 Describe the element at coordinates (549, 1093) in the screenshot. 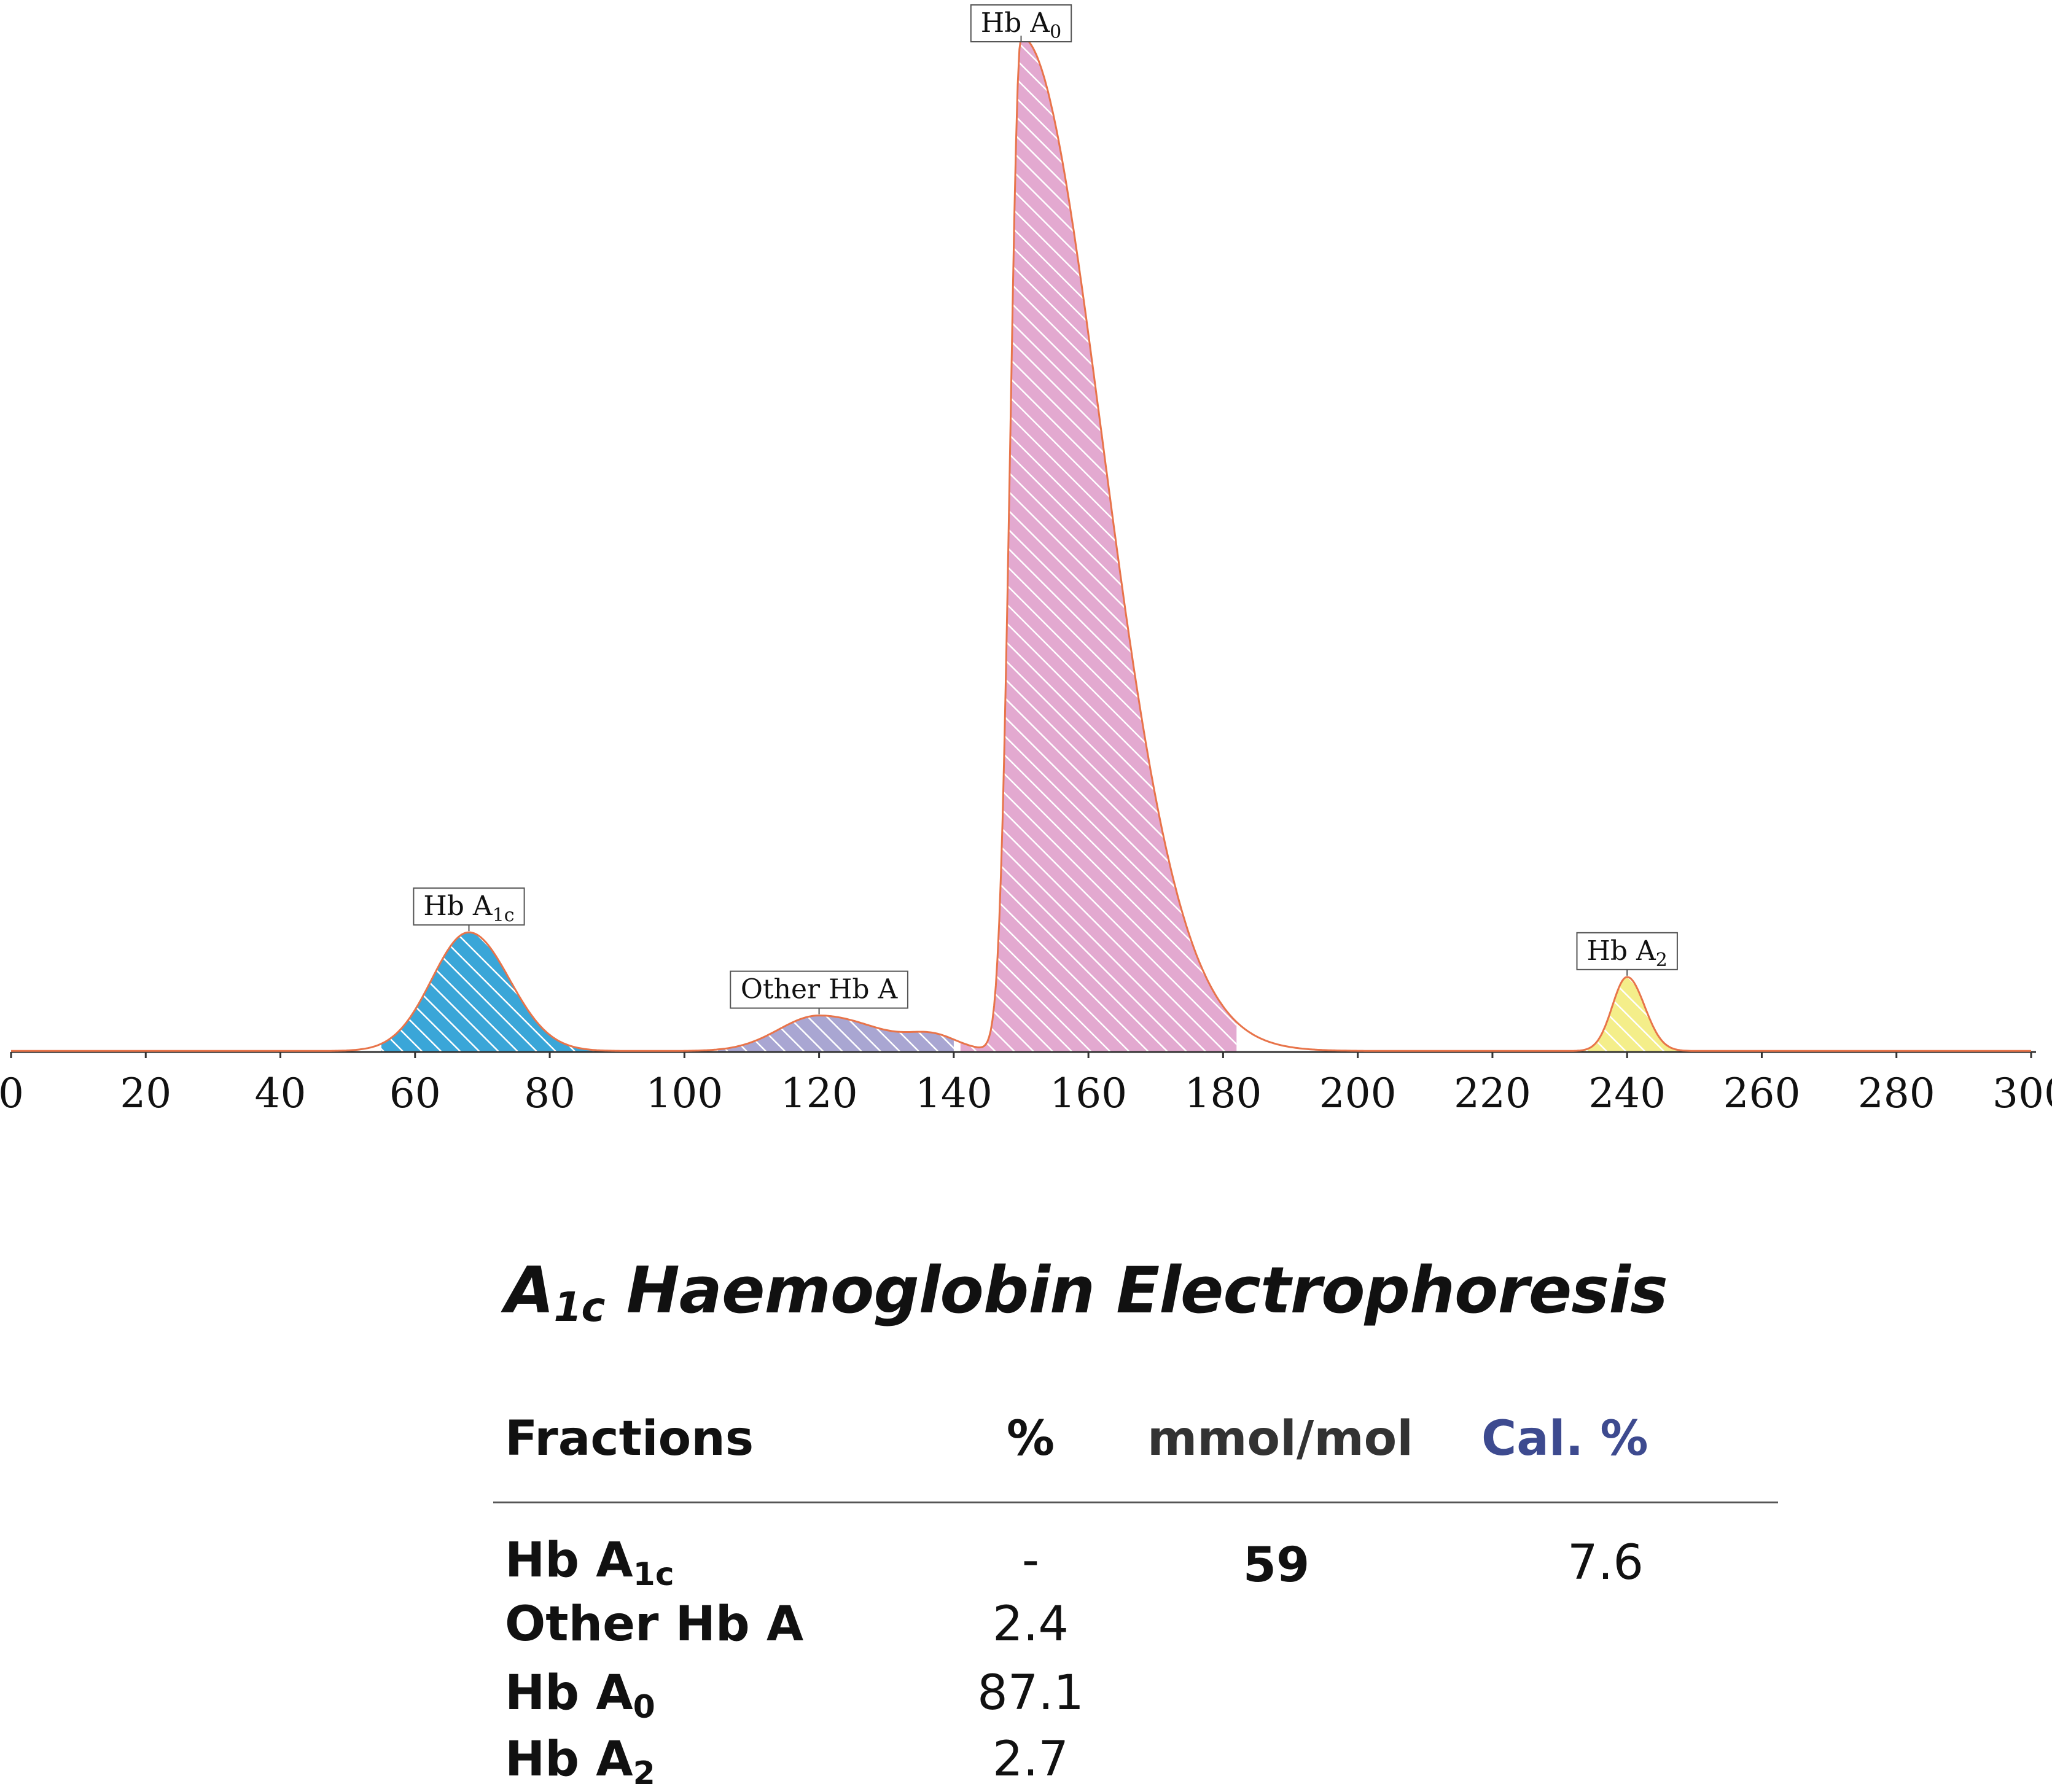

I see `x-tick-label: 80` at that location.